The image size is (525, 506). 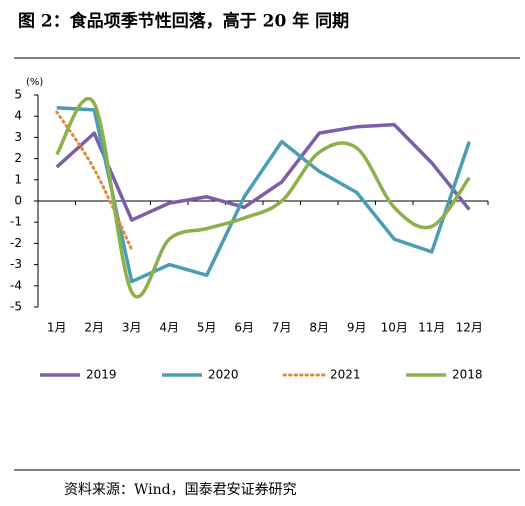 I want to click on line-series, so click(x=94, y=181).